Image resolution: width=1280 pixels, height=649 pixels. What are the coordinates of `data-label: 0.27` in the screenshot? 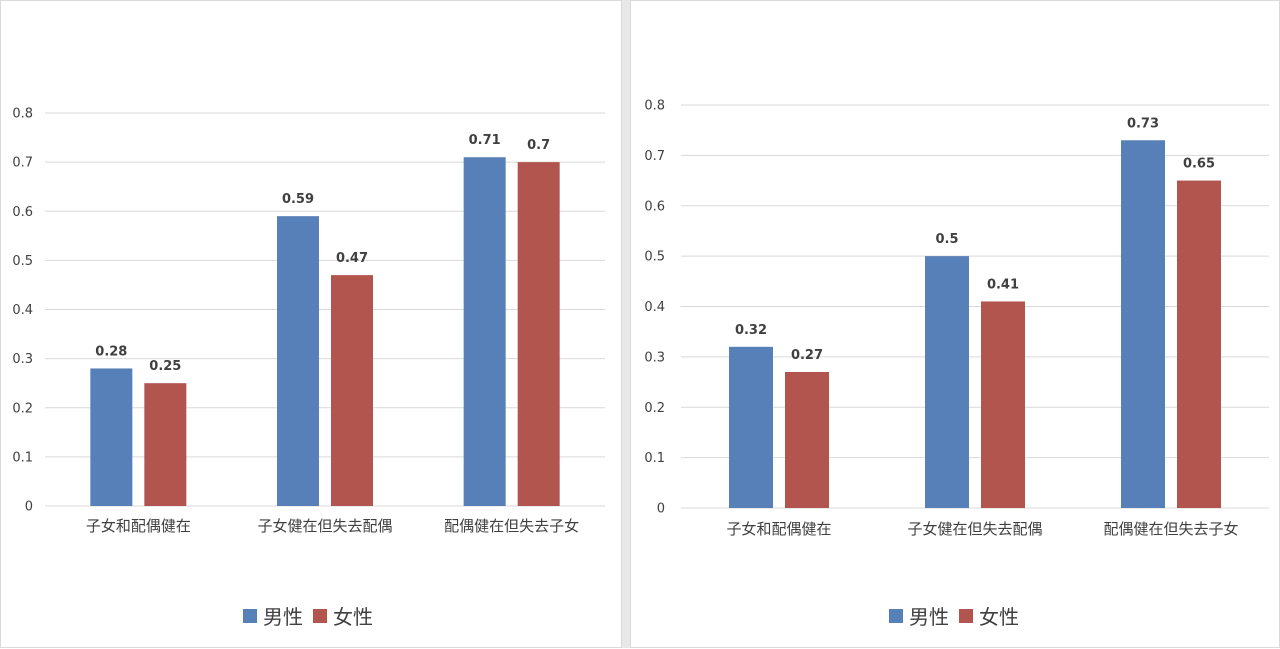 It's located at (807, 355).